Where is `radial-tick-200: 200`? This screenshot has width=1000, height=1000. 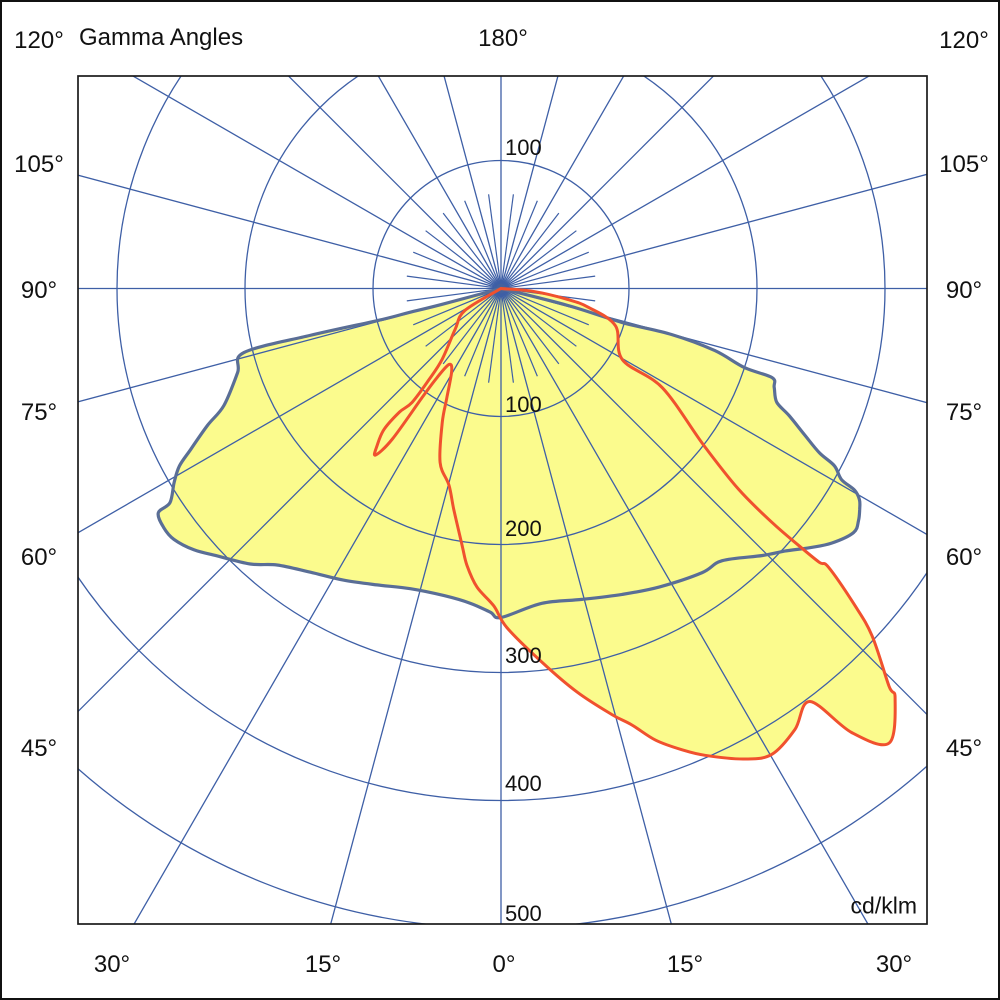
radial-tick-200: 200 is located at coordinates (523, 528).